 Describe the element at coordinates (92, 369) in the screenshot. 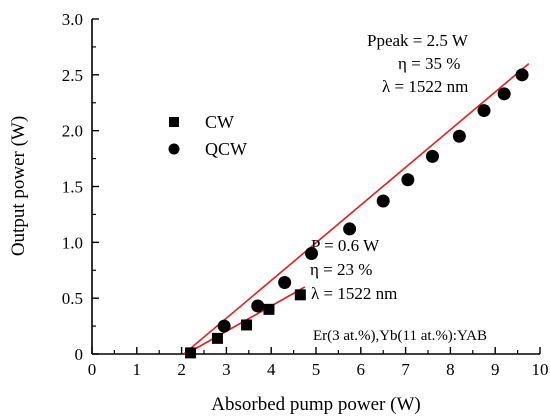

I see `x-tick-label: 0` at that location.